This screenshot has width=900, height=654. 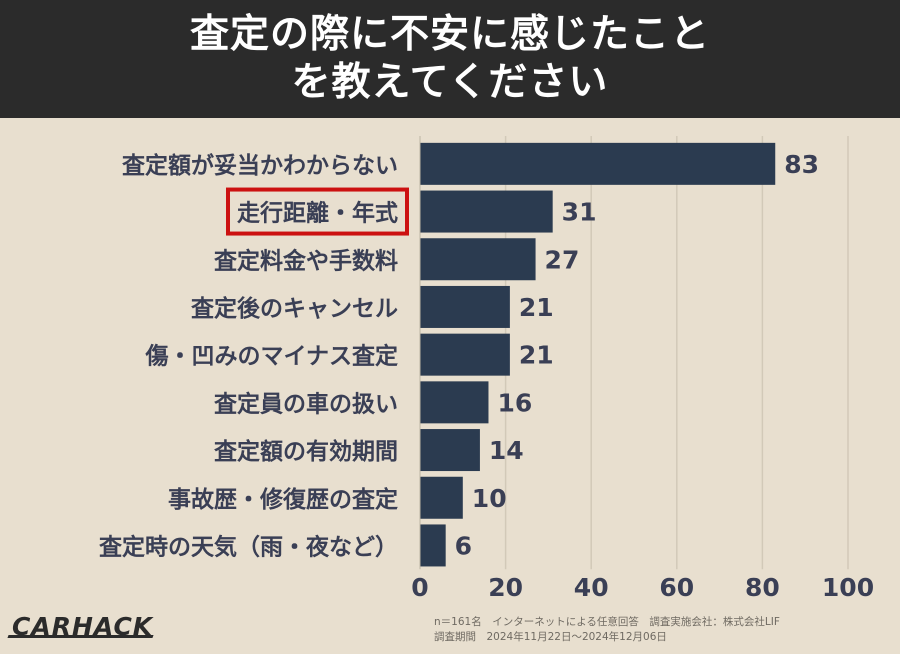 What do you see at coordinates (248, 546) in the screenshot?
I see `category-label: 査定時の天気（雨・夜など）` at bounding box center [248, 546].